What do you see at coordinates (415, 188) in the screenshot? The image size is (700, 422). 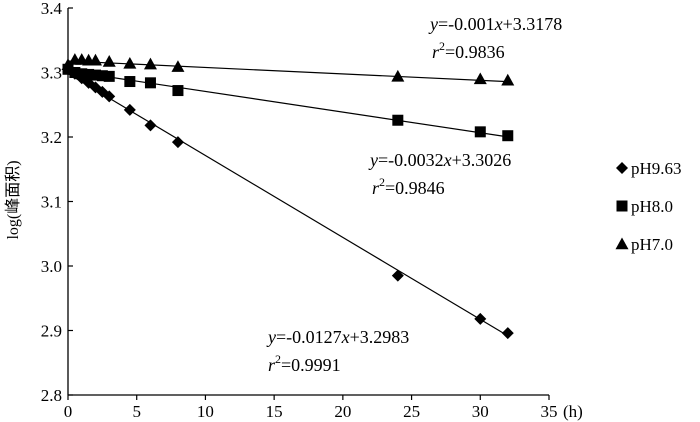 I see `r-value: =0.9846` at bounding box center [415, 188].